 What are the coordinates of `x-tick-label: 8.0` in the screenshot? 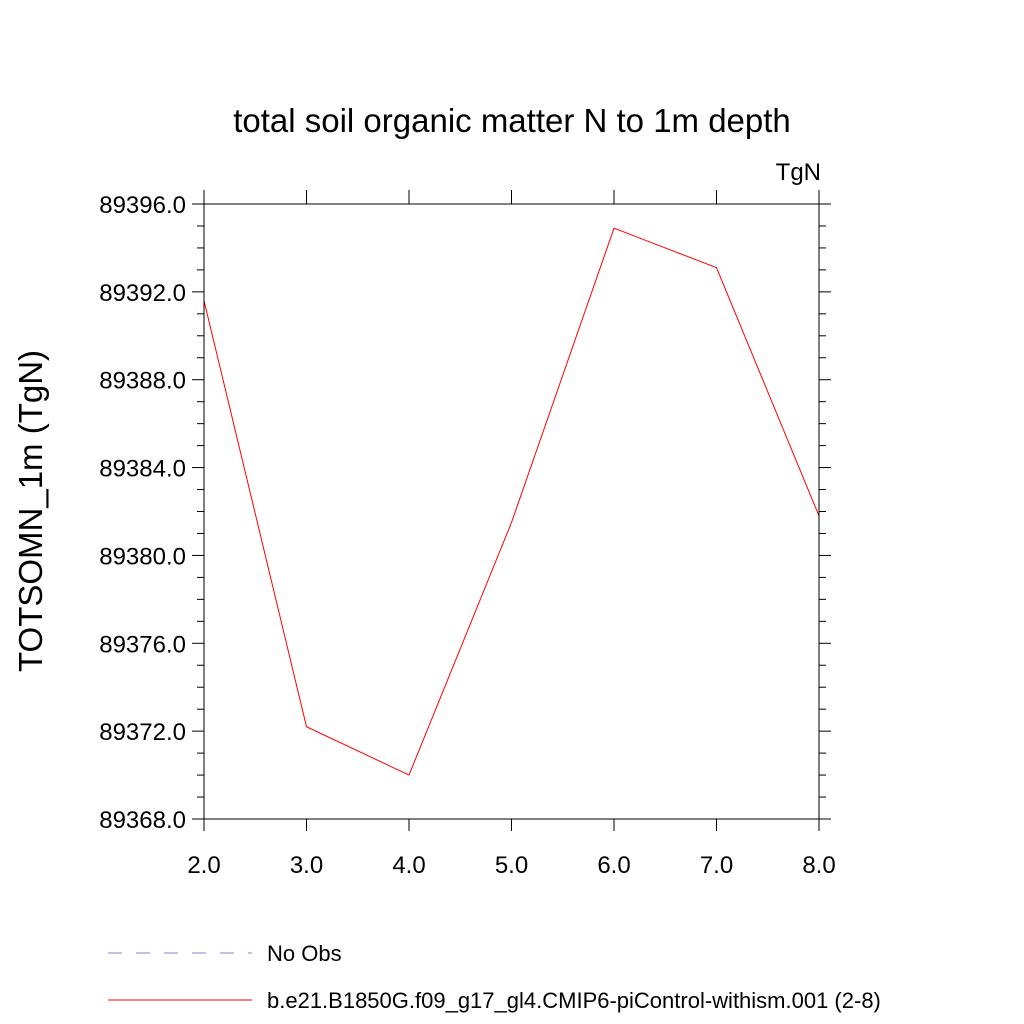 It's located at (818, 865).